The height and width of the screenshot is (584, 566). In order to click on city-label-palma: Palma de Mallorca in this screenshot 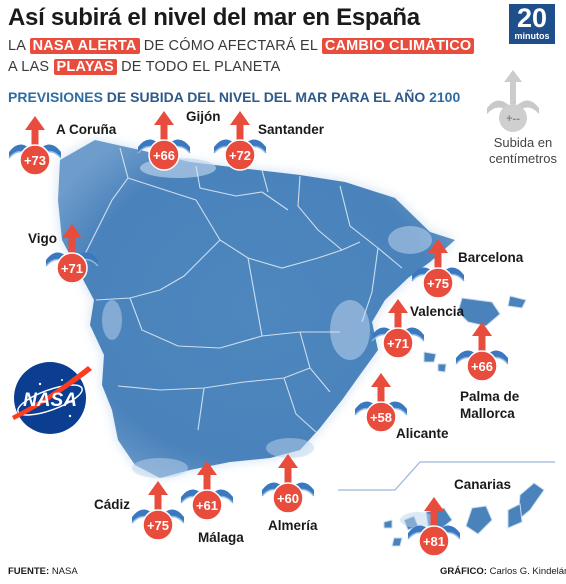, I will do `click(490, 405)`.